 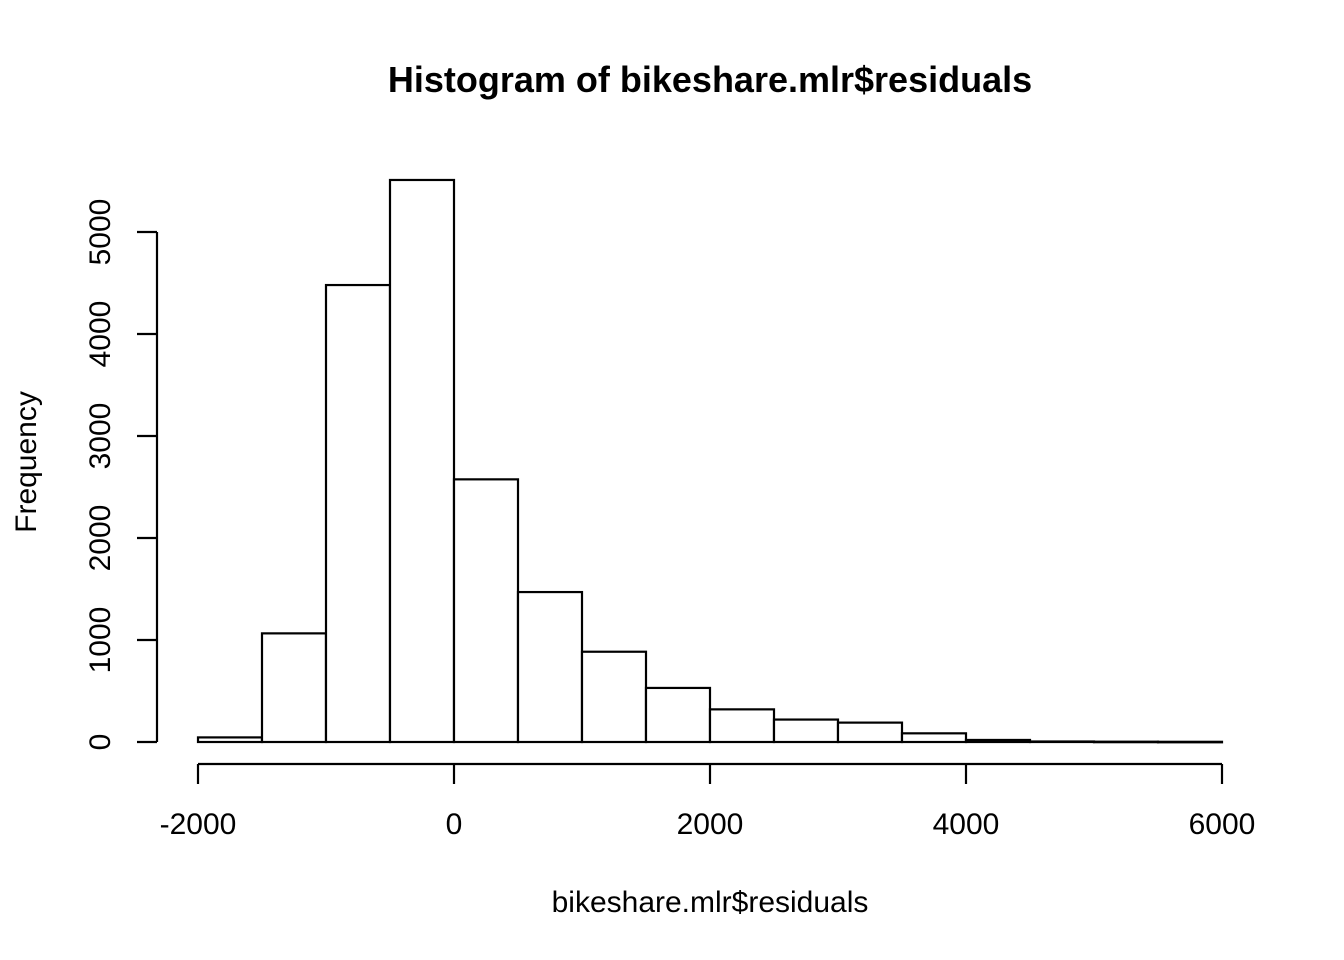 What do you see at coordinates (710, 824) in the screenshot?
I see `x-tick-label: 2000` at bounding box center [710, 824].